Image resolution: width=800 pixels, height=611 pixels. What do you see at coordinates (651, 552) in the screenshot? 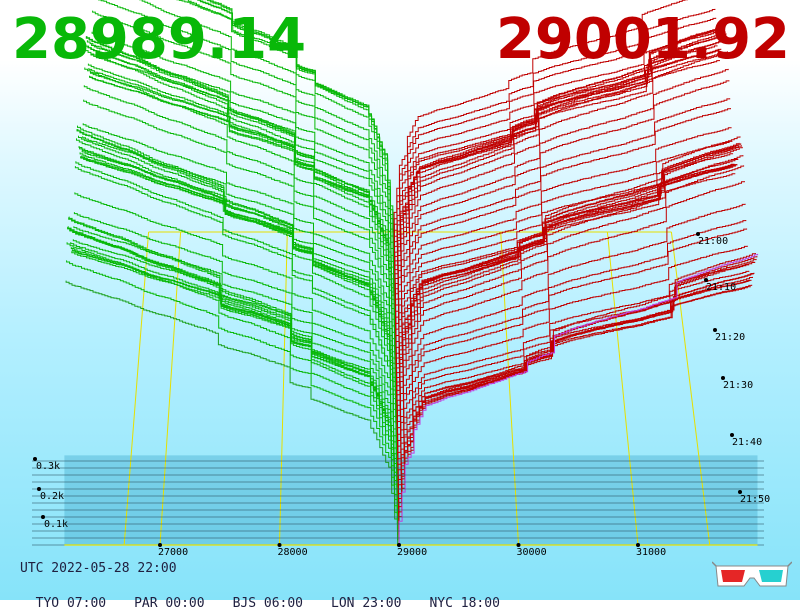
I see `x-tick-label: 31000` at bounding box center [651, 552].